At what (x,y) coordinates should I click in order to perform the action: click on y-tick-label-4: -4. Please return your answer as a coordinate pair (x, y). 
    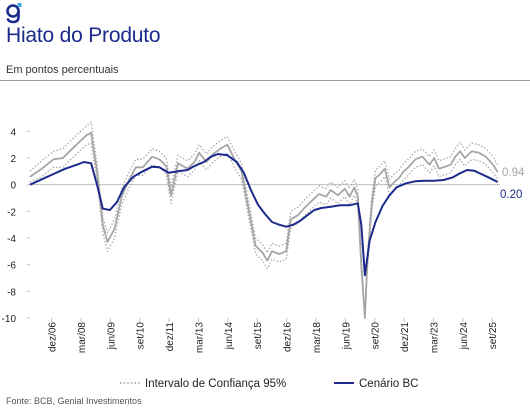
    Looking at the image, I should click on (11, 239).